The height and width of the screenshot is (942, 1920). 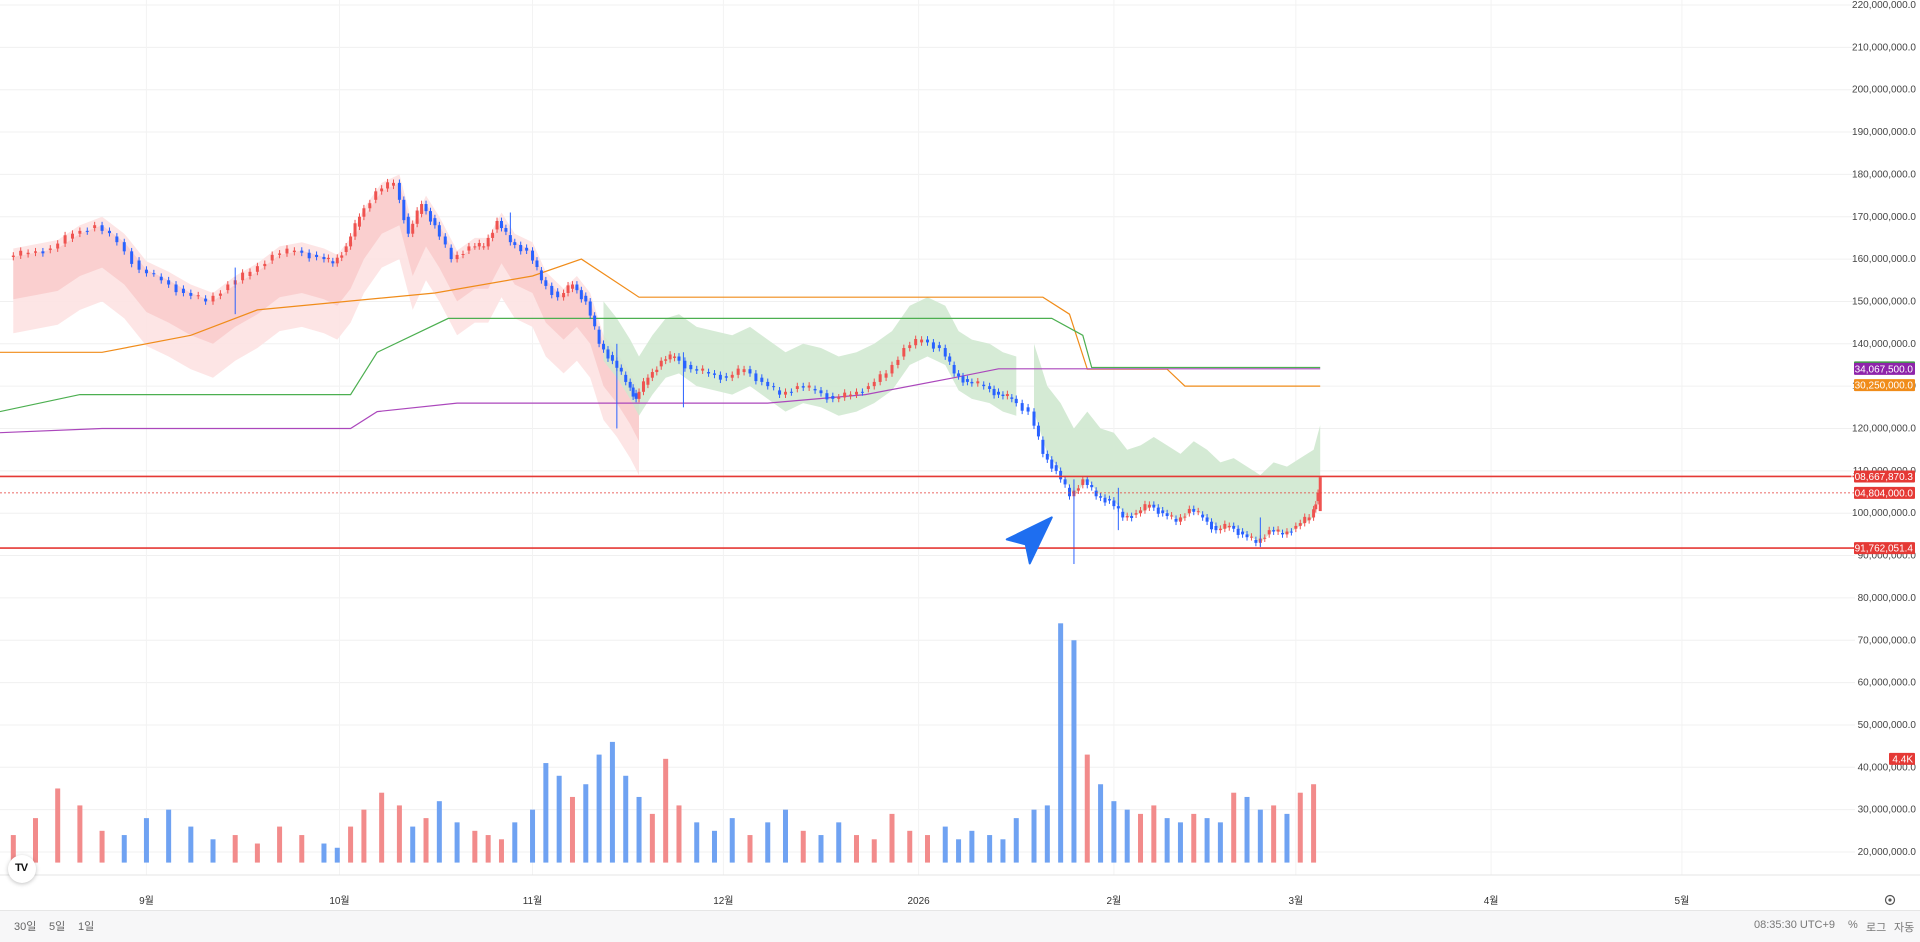 I want to click on price-badge, so click(x=1884, y=368).